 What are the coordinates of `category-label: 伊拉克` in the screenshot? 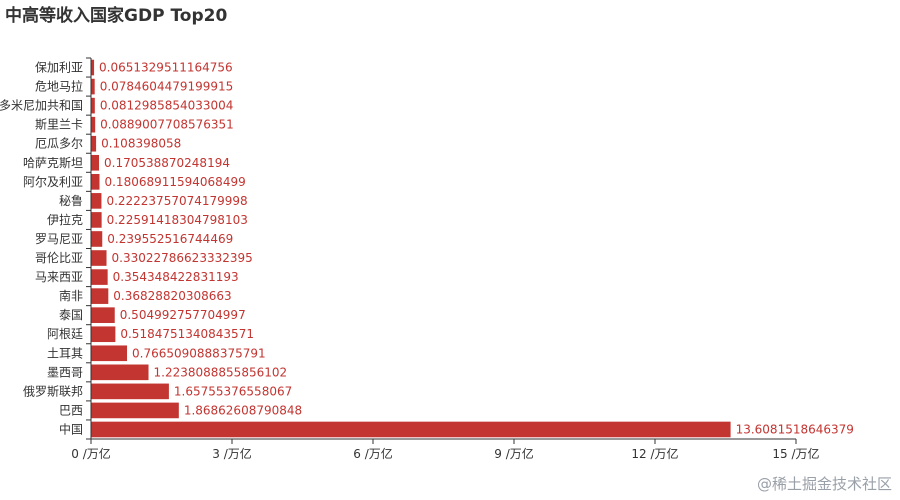 It's located at (65, 219).